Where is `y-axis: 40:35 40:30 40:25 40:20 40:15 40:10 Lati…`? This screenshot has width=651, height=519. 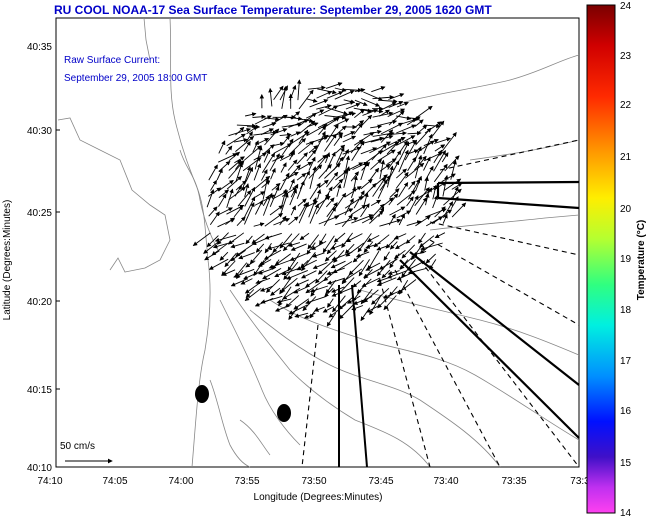
y-axis: 40:35 40:30 40:25 40:20 40:15 40:10 Lati… is located at coordinates (31, 245).